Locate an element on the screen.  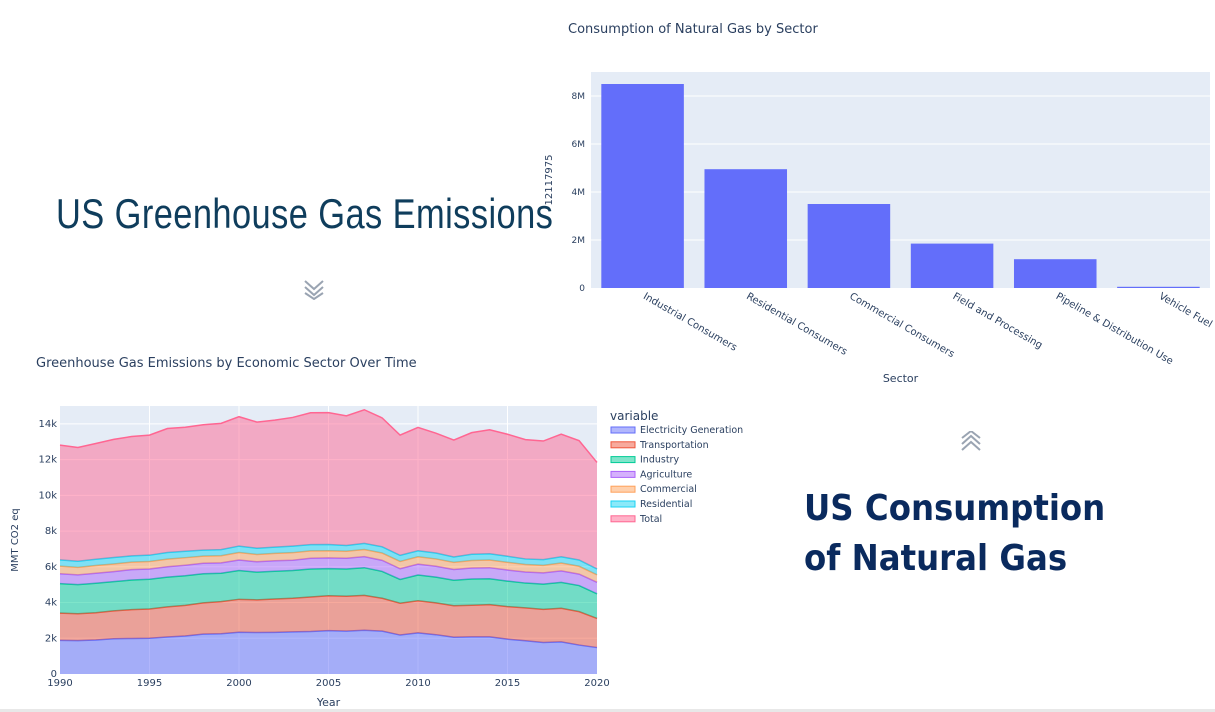
area-ytick-label: 8k is located at coordinates (51, 531).